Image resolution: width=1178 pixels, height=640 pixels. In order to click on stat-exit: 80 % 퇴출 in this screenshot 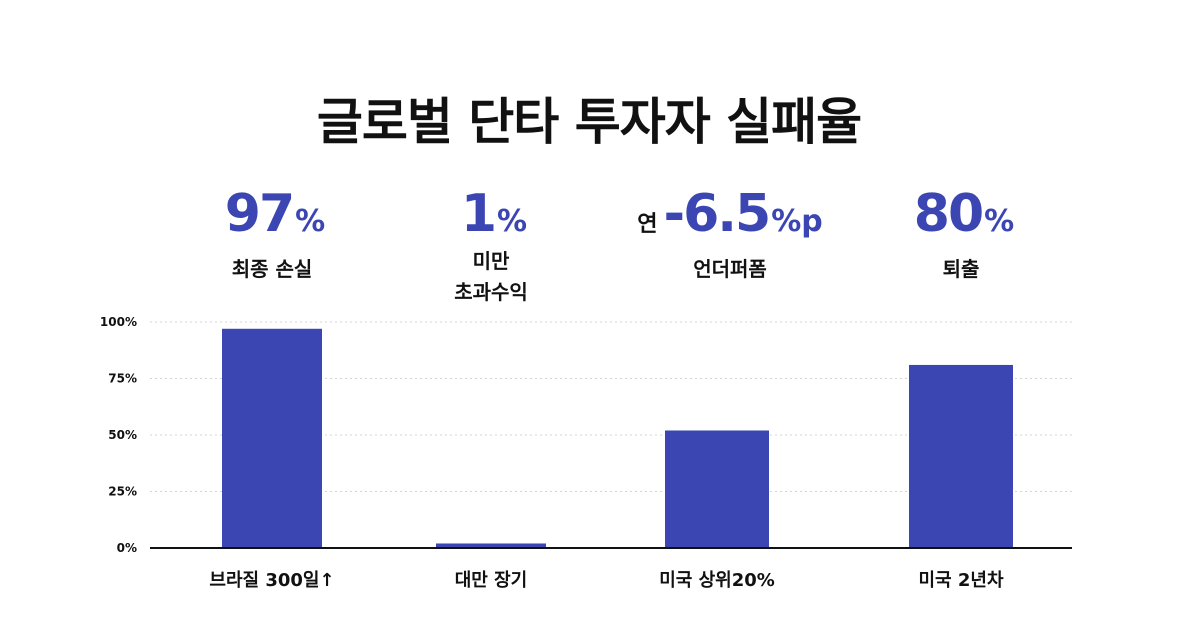, I will do `click(961, 236)`.